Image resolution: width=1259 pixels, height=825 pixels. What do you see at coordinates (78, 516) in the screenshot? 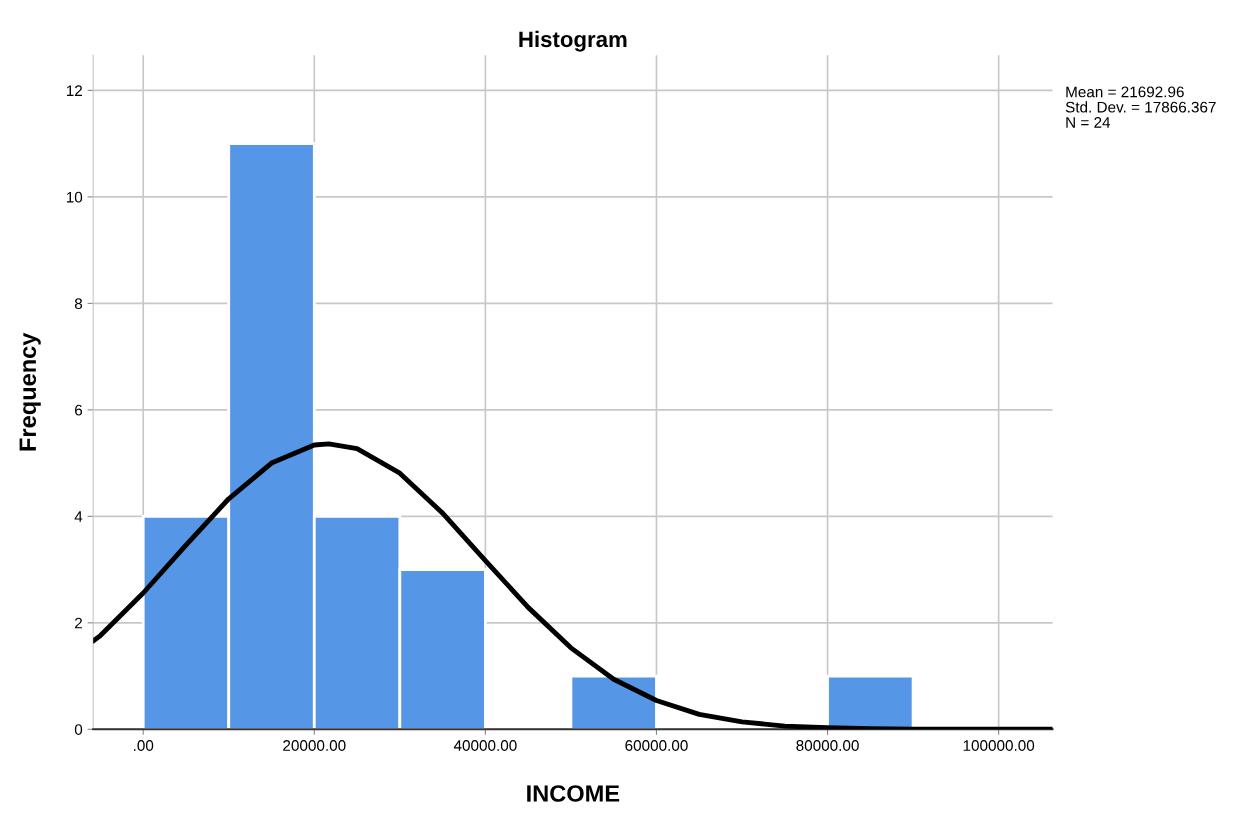
I see `y-tick-label: 4` at bounding box center [78, 516].